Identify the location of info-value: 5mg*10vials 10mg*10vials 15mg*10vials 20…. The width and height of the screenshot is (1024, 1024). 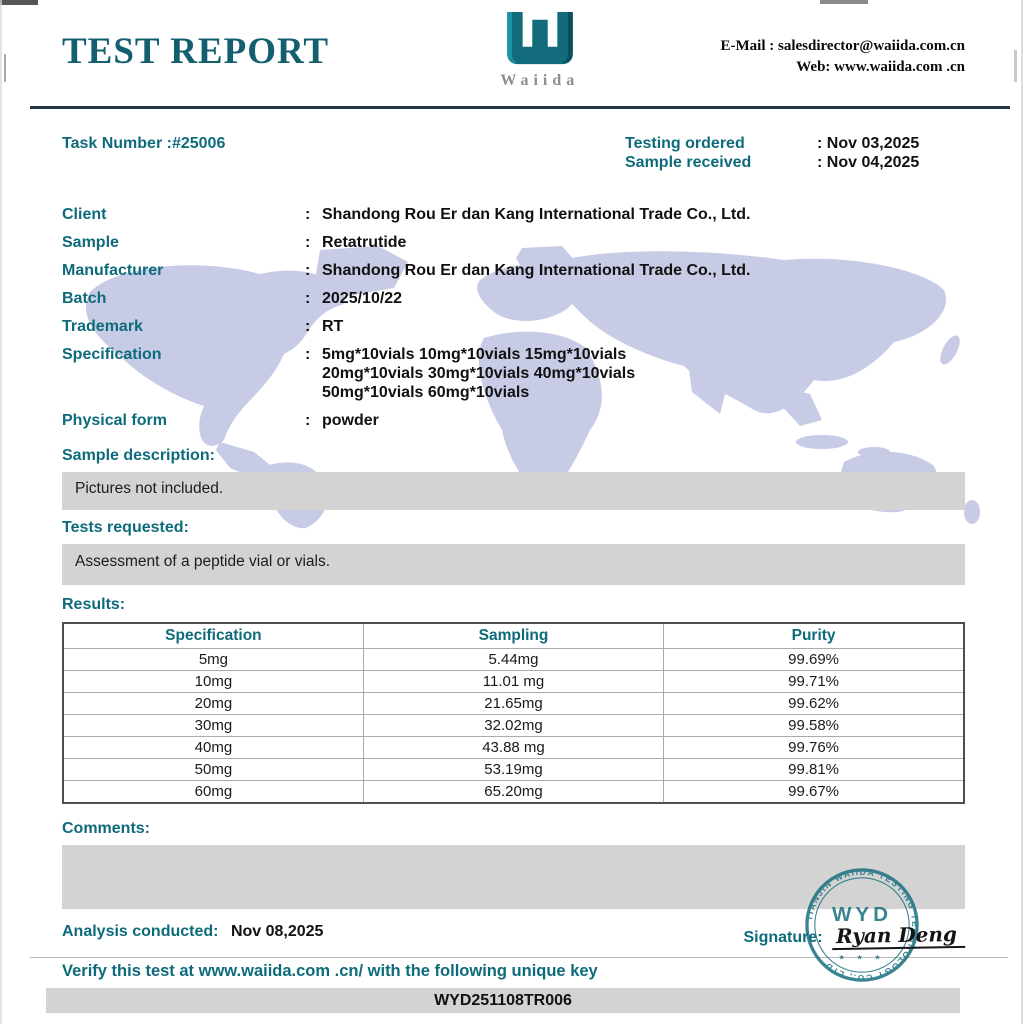
(479, 373).